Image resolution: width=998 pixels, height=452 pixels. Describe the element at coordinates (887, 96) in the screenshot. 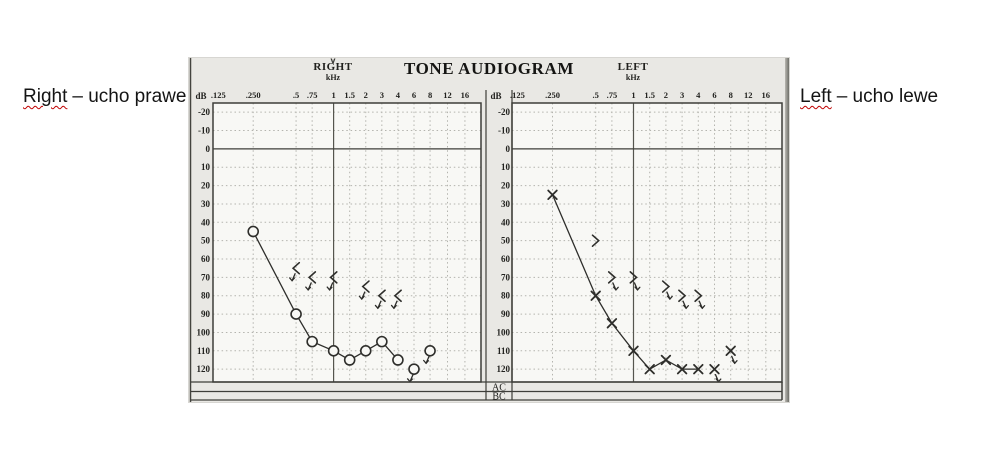

I see `left-ear-annotation-translation: – ucho lewe` at that location.